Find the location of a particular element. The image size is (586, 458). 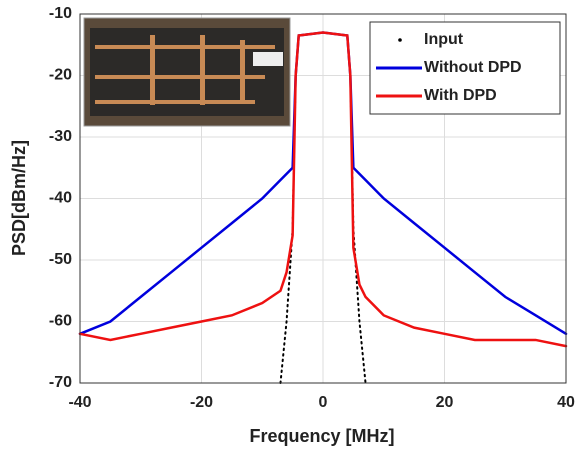

x-tick-label: 40 is located at coordinates (566, 402).